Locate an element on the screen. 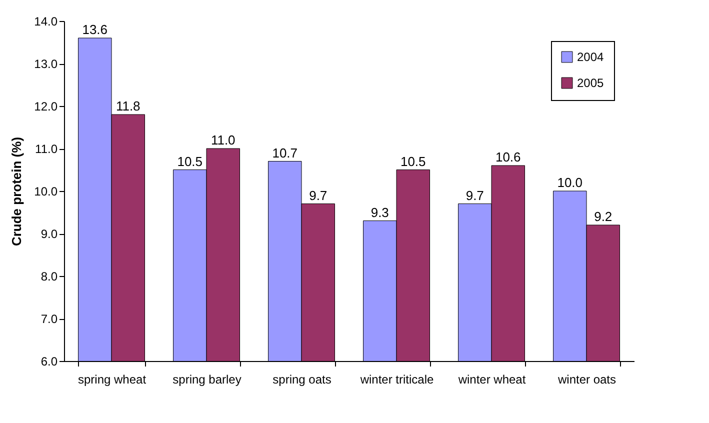 The width and height of the screenshot is (709, 423). y-tick-label: 7.0 is located at coordinates (49, 319).